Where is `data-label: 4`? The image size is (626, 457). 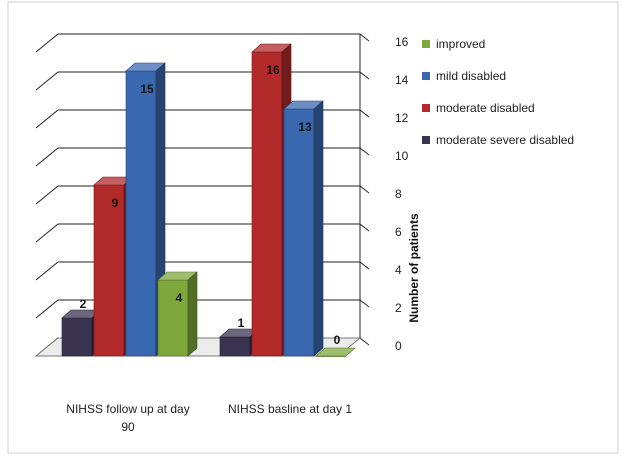 data-label: 4 is located at coordinates (179, 298).